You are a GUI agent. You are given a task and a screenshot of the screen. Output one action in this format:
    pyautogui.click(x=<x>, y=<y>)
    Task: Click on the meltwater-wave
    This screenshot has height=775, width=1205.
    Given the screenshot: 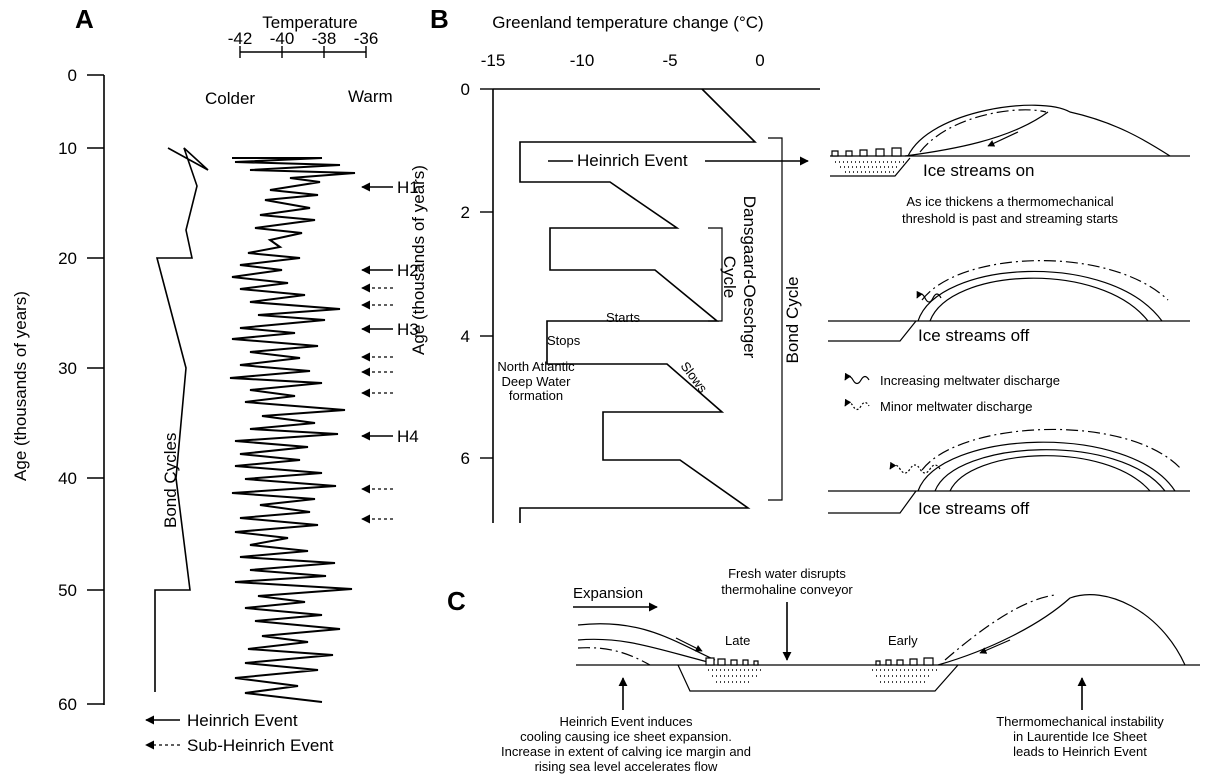 What is the action you would take?
    pyautogui.click(x=929, y=296)
    